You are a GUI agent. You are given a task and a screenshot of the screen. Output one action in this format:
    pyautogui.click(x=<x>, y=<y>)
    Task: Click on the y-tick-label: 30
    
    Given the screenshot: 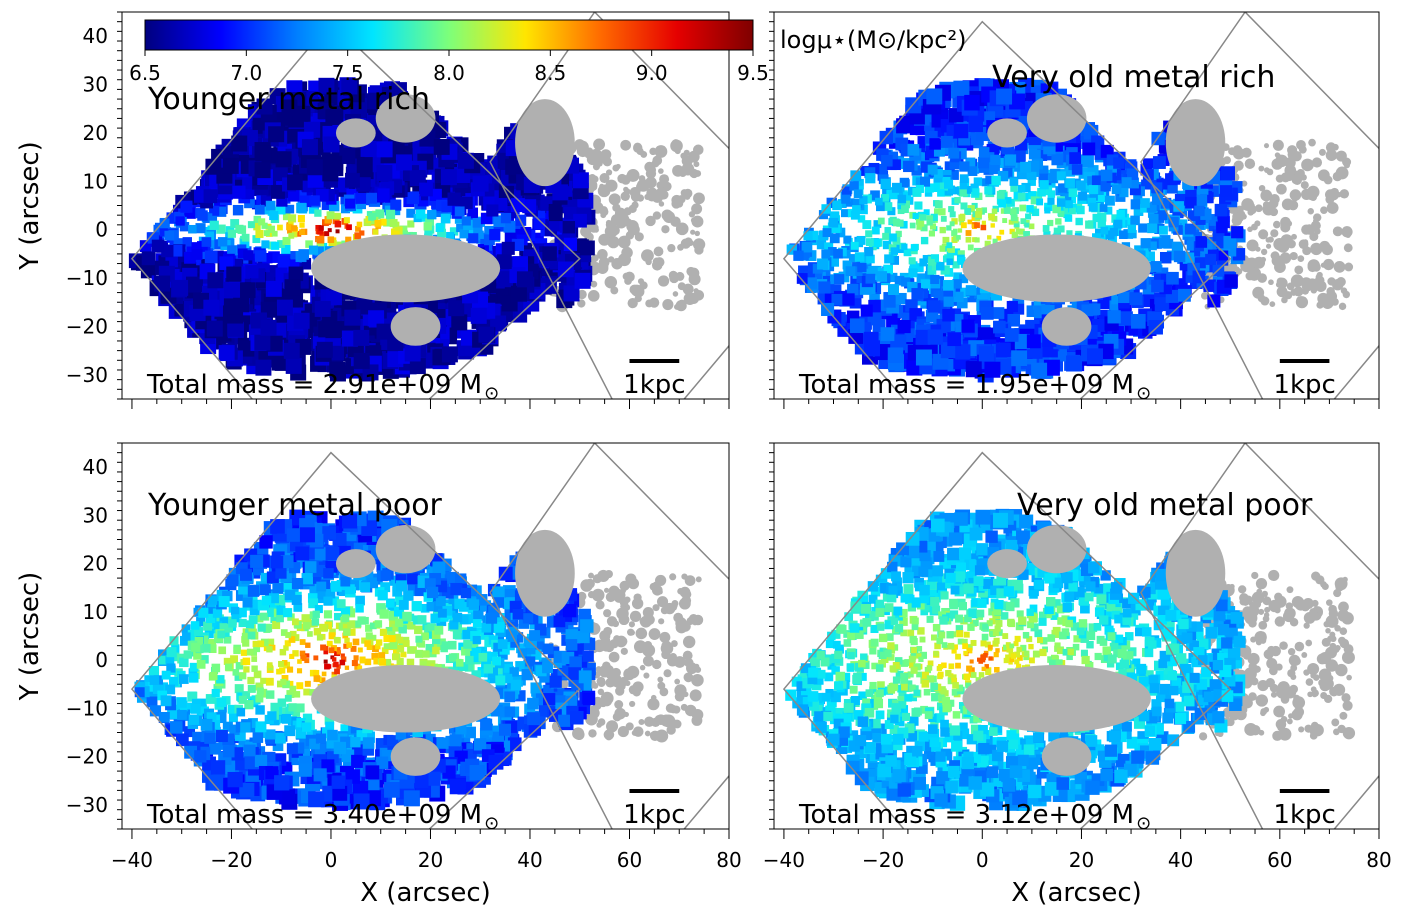 What is the action you would take?
    pyautogui.click(x=95, y=85)
    